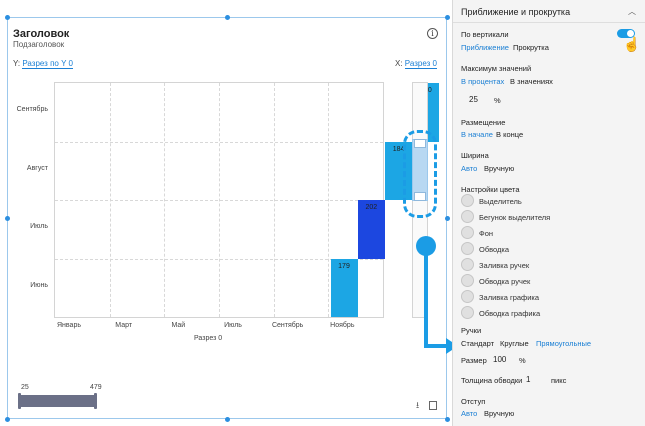 This screenshot has height=426, width=645. I want to click on annotation-line, so click(426, 301).